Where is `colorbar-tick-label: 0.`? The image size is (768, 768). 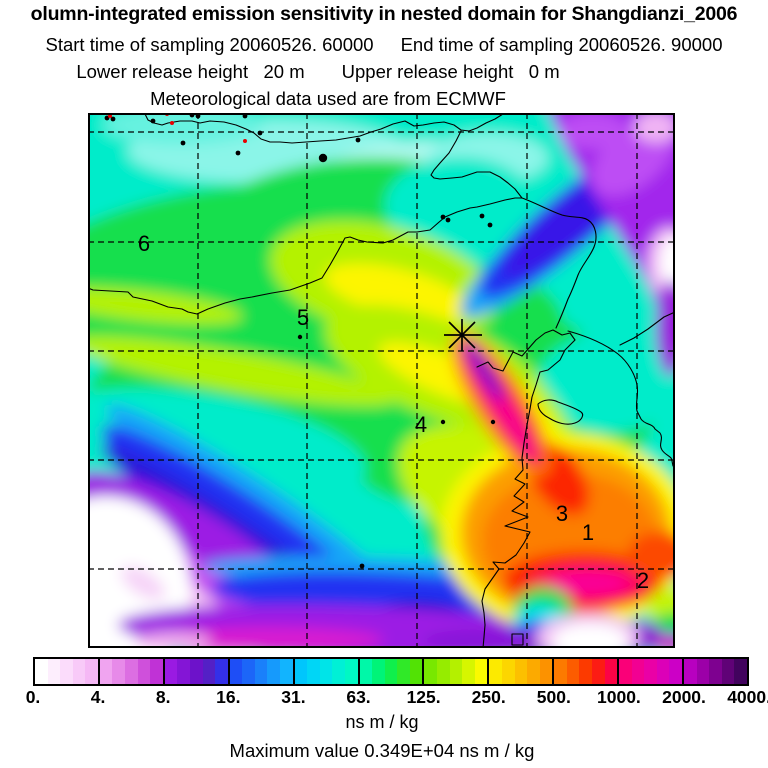
colorbar-tick-label: 0. is located at coordinates (33, 697).